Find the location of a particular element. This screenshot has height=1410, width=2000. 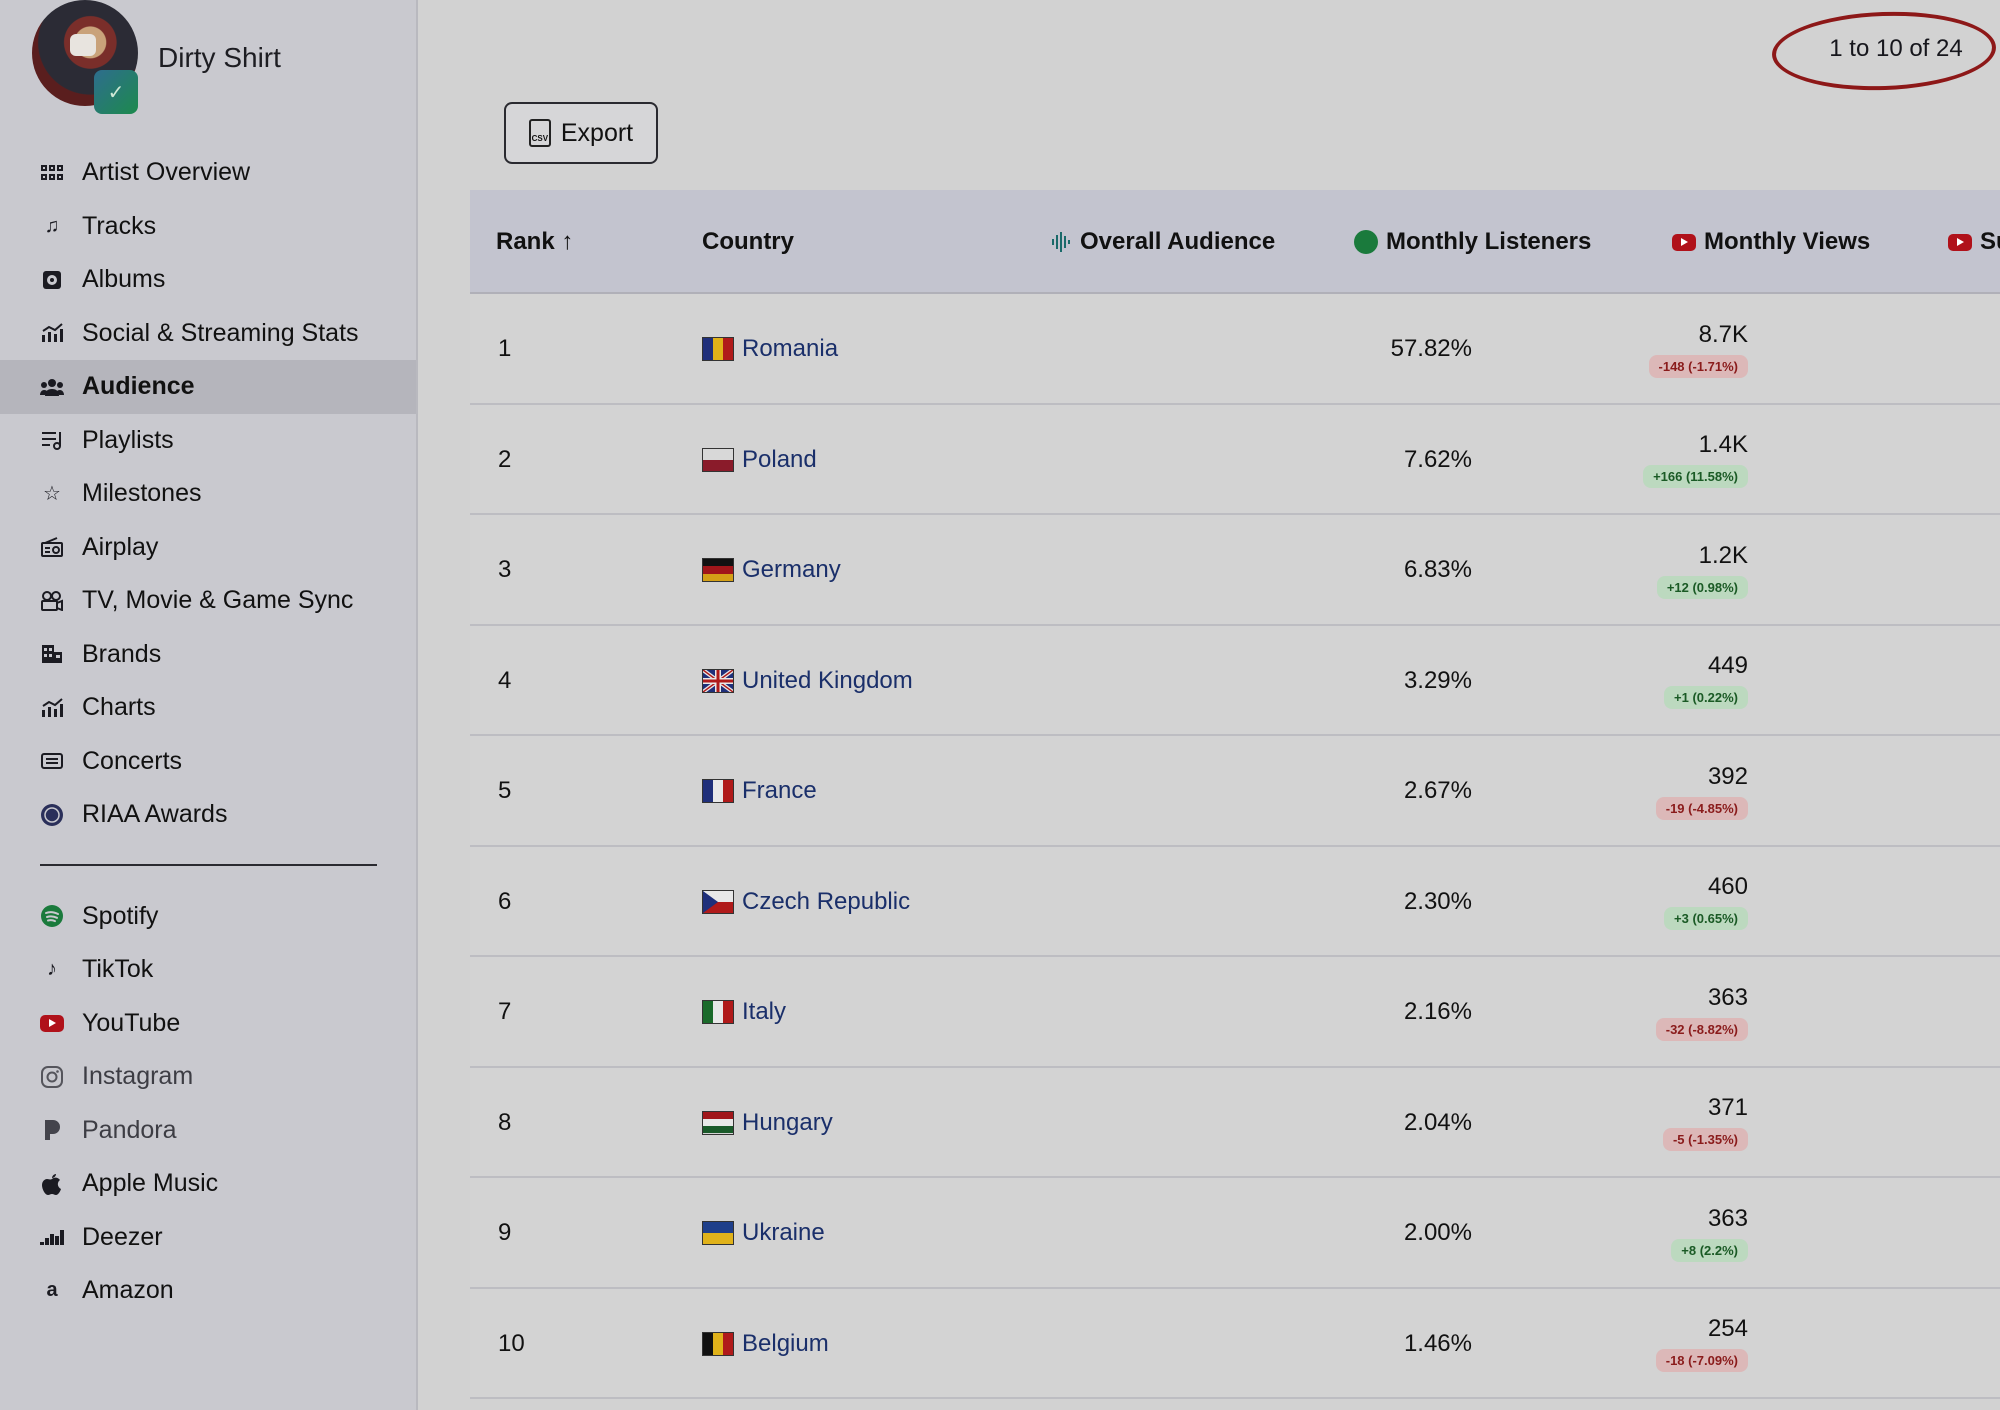

sidebar-item-deezer: Deezer is located at coordinates (208, 1238).